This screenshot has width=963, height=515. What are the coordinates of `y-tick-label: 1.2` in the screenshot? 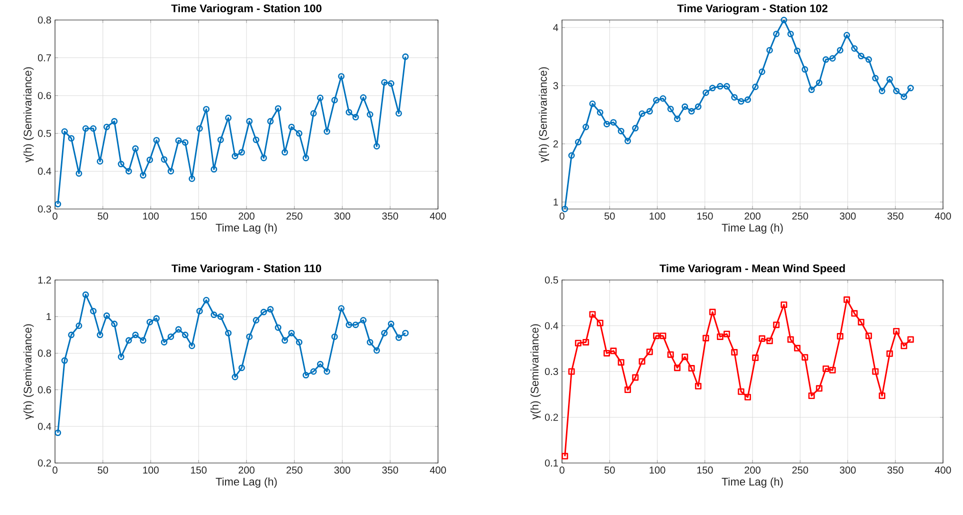 It's located at (44, 280).